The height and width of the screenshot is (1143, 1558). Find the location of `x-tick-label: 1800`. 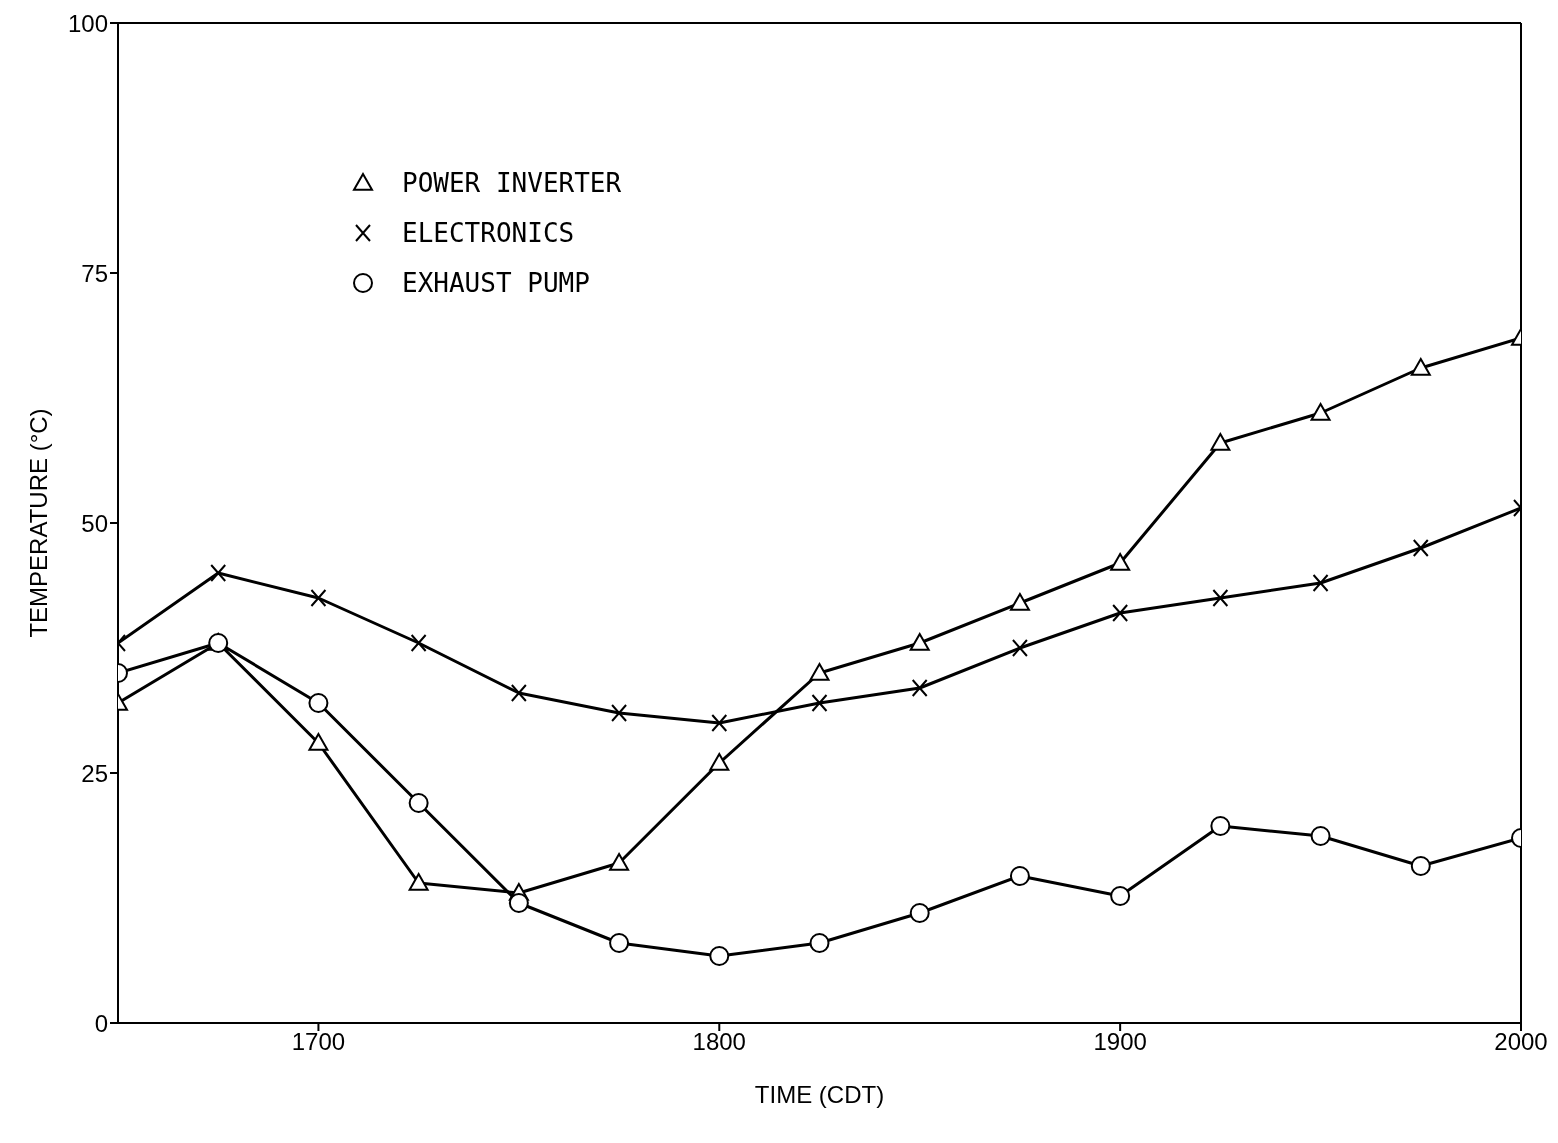

x-tick-label: 1800 is located at coordinates (719, 1042).